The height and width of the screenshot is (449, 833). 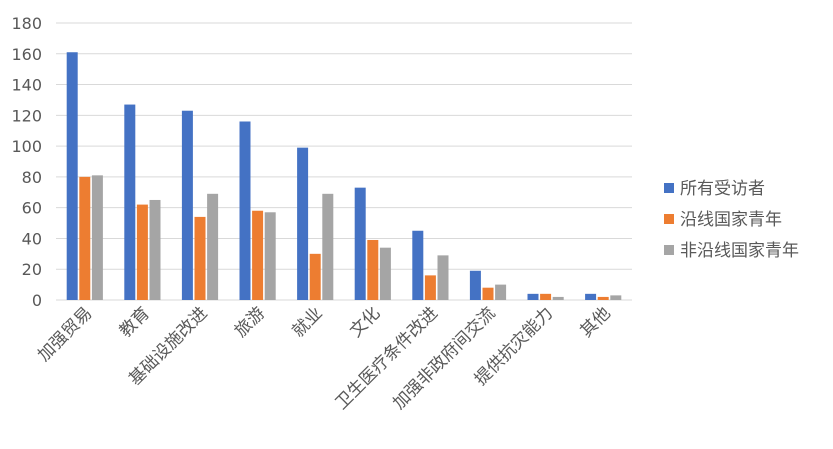 What do you see at coordinates (32, 208) in the screenshot?
I see `y-tick-label: 60` at bounding box center [32, 208].